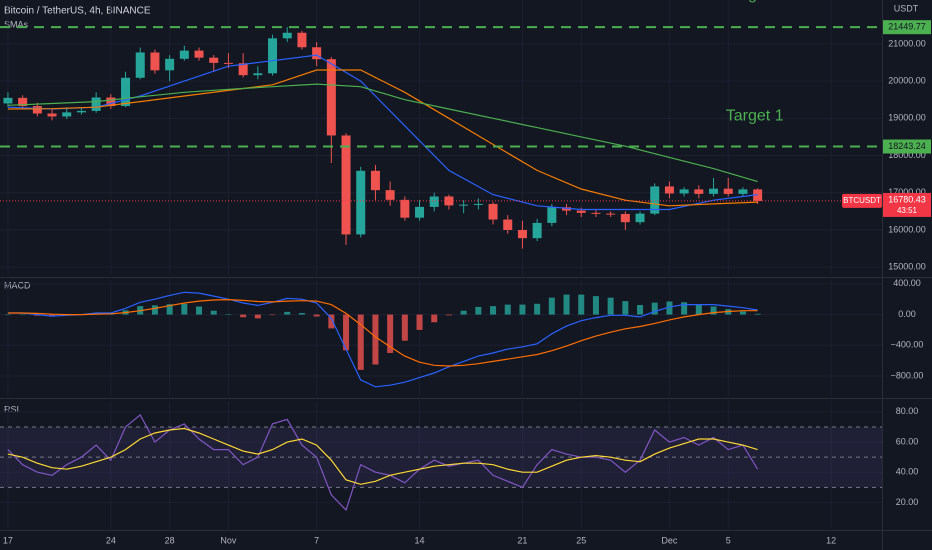 This screenshot has width=932, height=550. Describe the element at coordinates (77, 11) in the screenshot. I see `chart-title: Bitcoin / TetherUS, 4h, BINANCE` at that location.